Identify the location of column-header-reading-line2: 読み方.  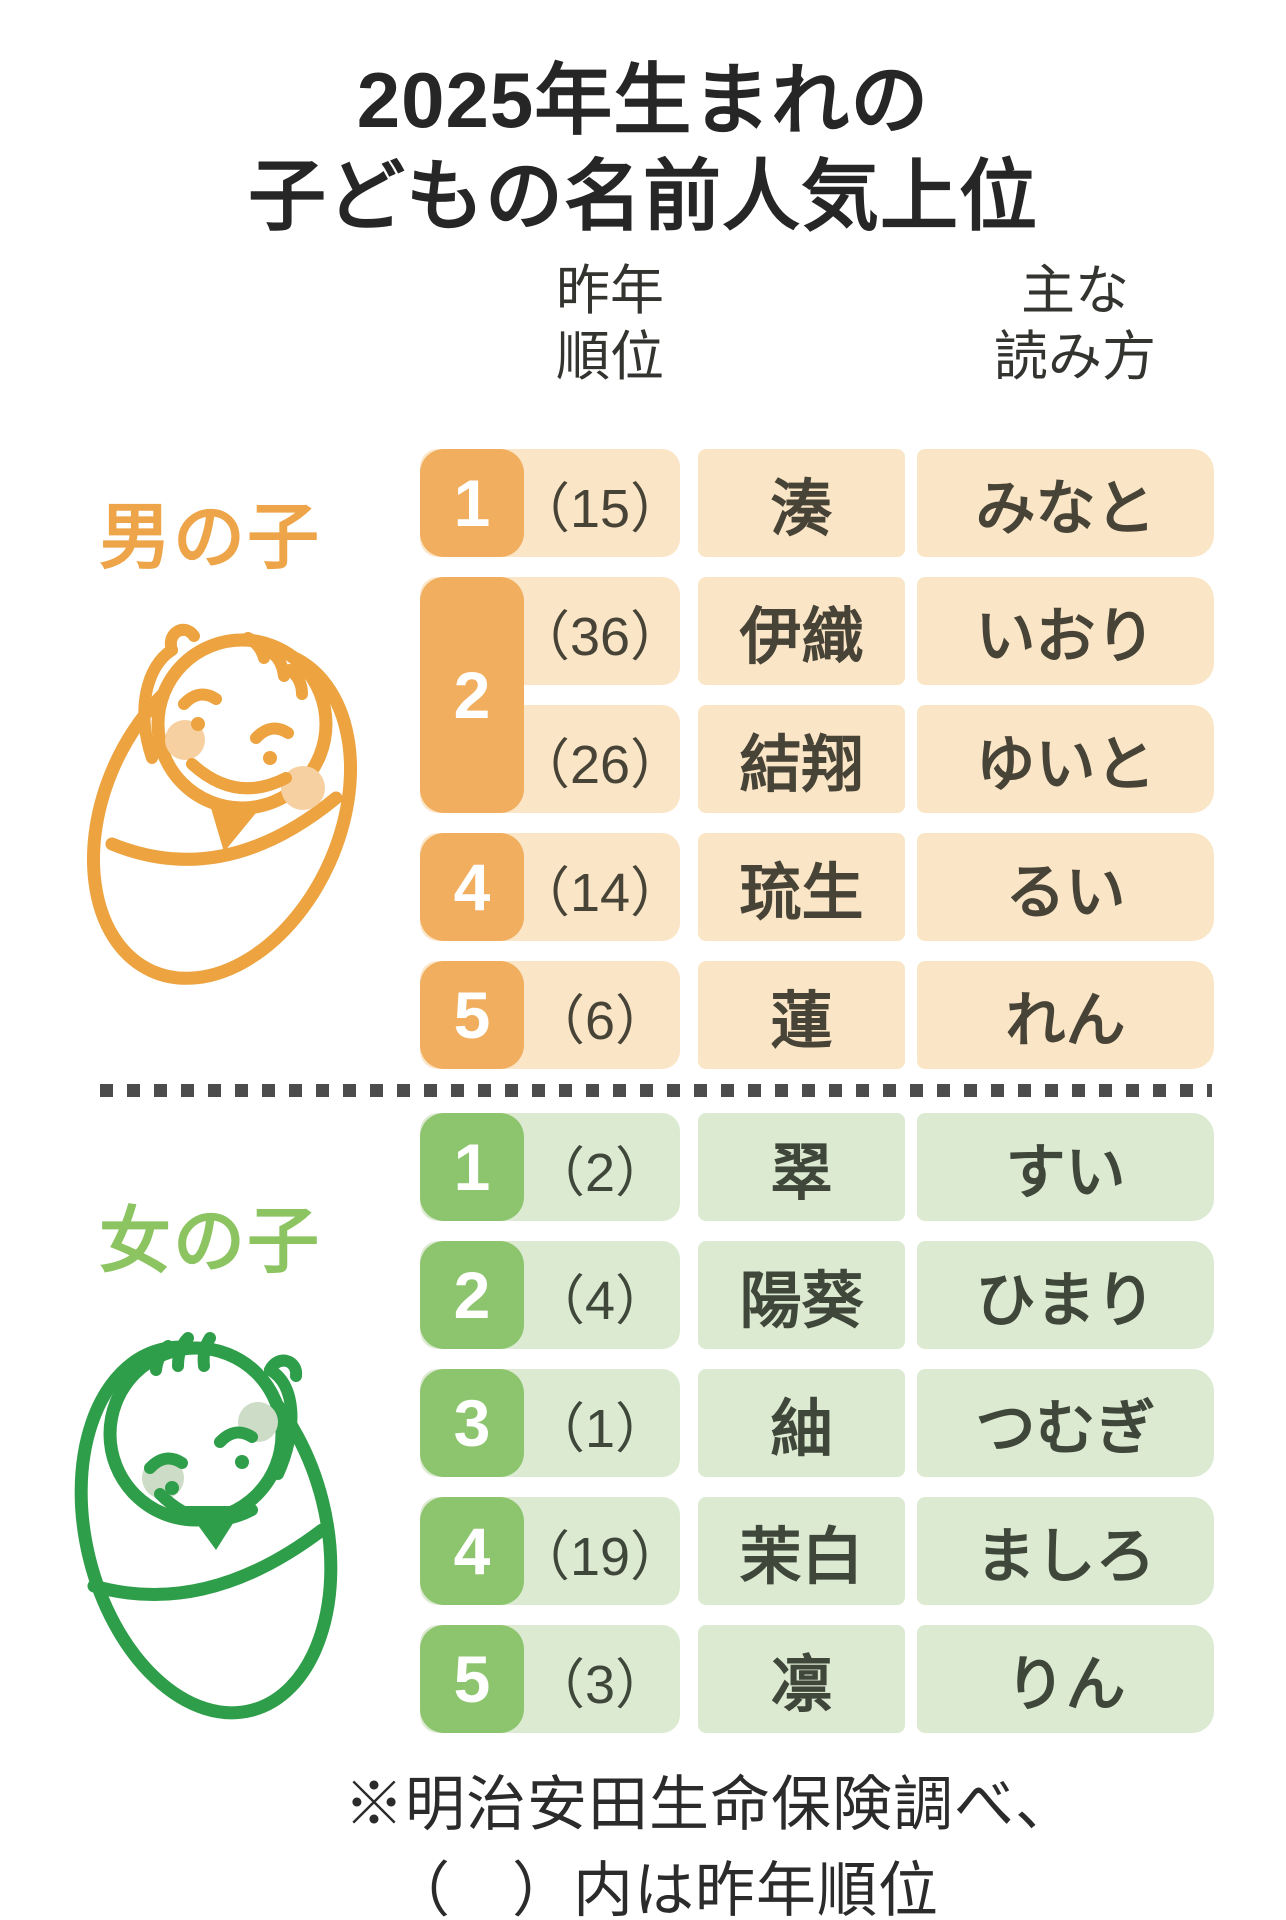
(1075, 357).